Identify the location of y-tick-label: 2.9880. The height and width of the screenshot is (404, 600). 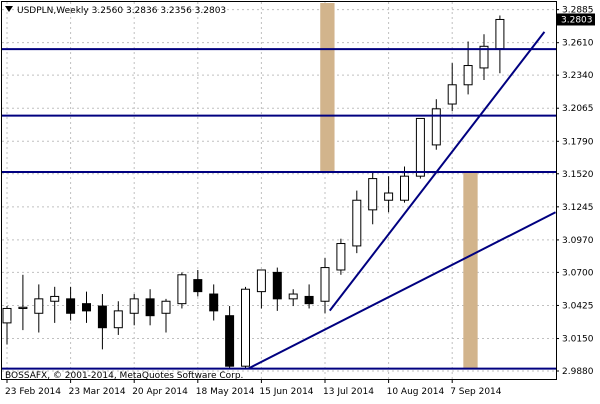
(578, 372).